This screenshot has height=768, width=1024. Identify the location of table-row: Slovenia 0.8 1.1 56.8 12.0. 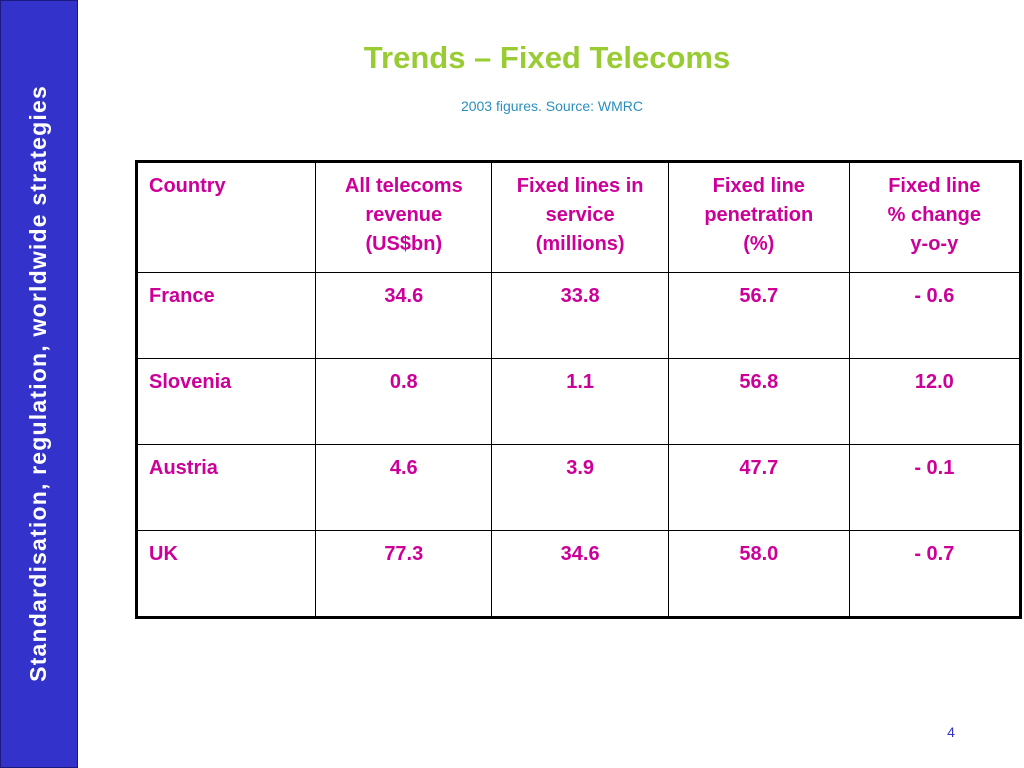
(578, 401).